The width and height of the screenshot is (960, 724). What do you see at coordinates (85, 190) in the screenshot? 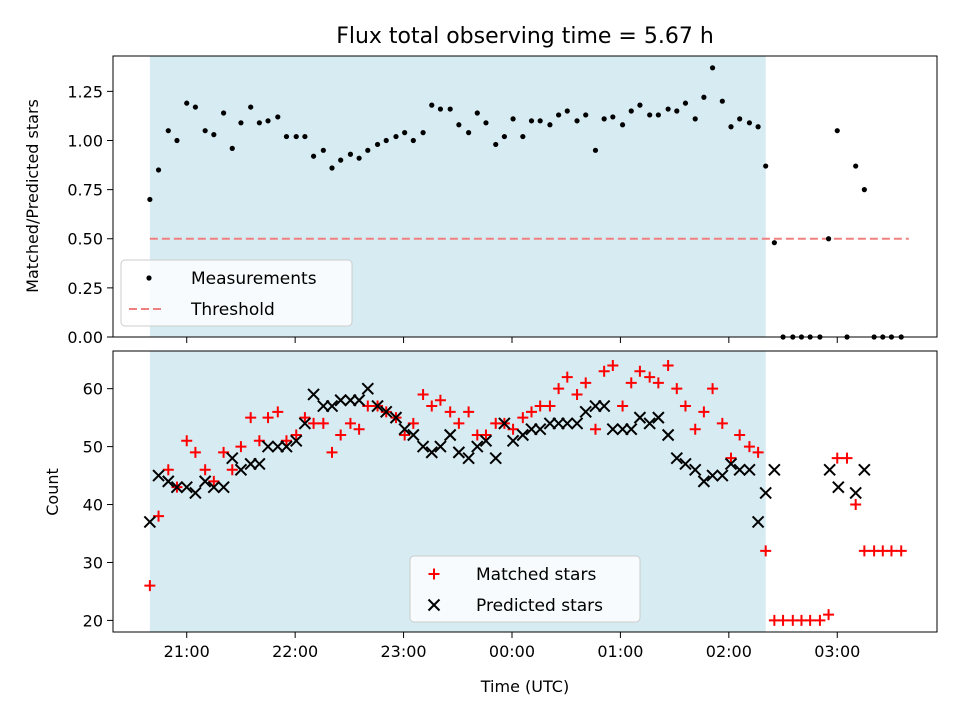
I see `y-tick-label: 0.75` at bounding box center [85, 190].